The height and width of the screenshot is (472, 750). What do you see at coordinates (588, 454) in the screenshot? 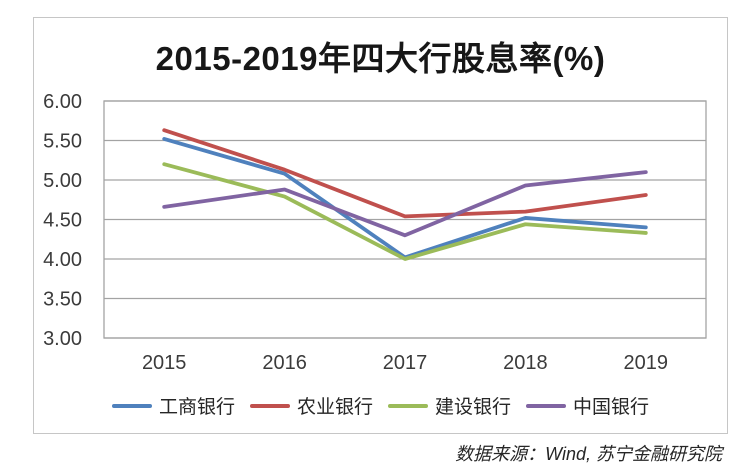
I see `source-note: 数据来源：Wind, 苏宁金融研究院` at bounding box center [588, 454].